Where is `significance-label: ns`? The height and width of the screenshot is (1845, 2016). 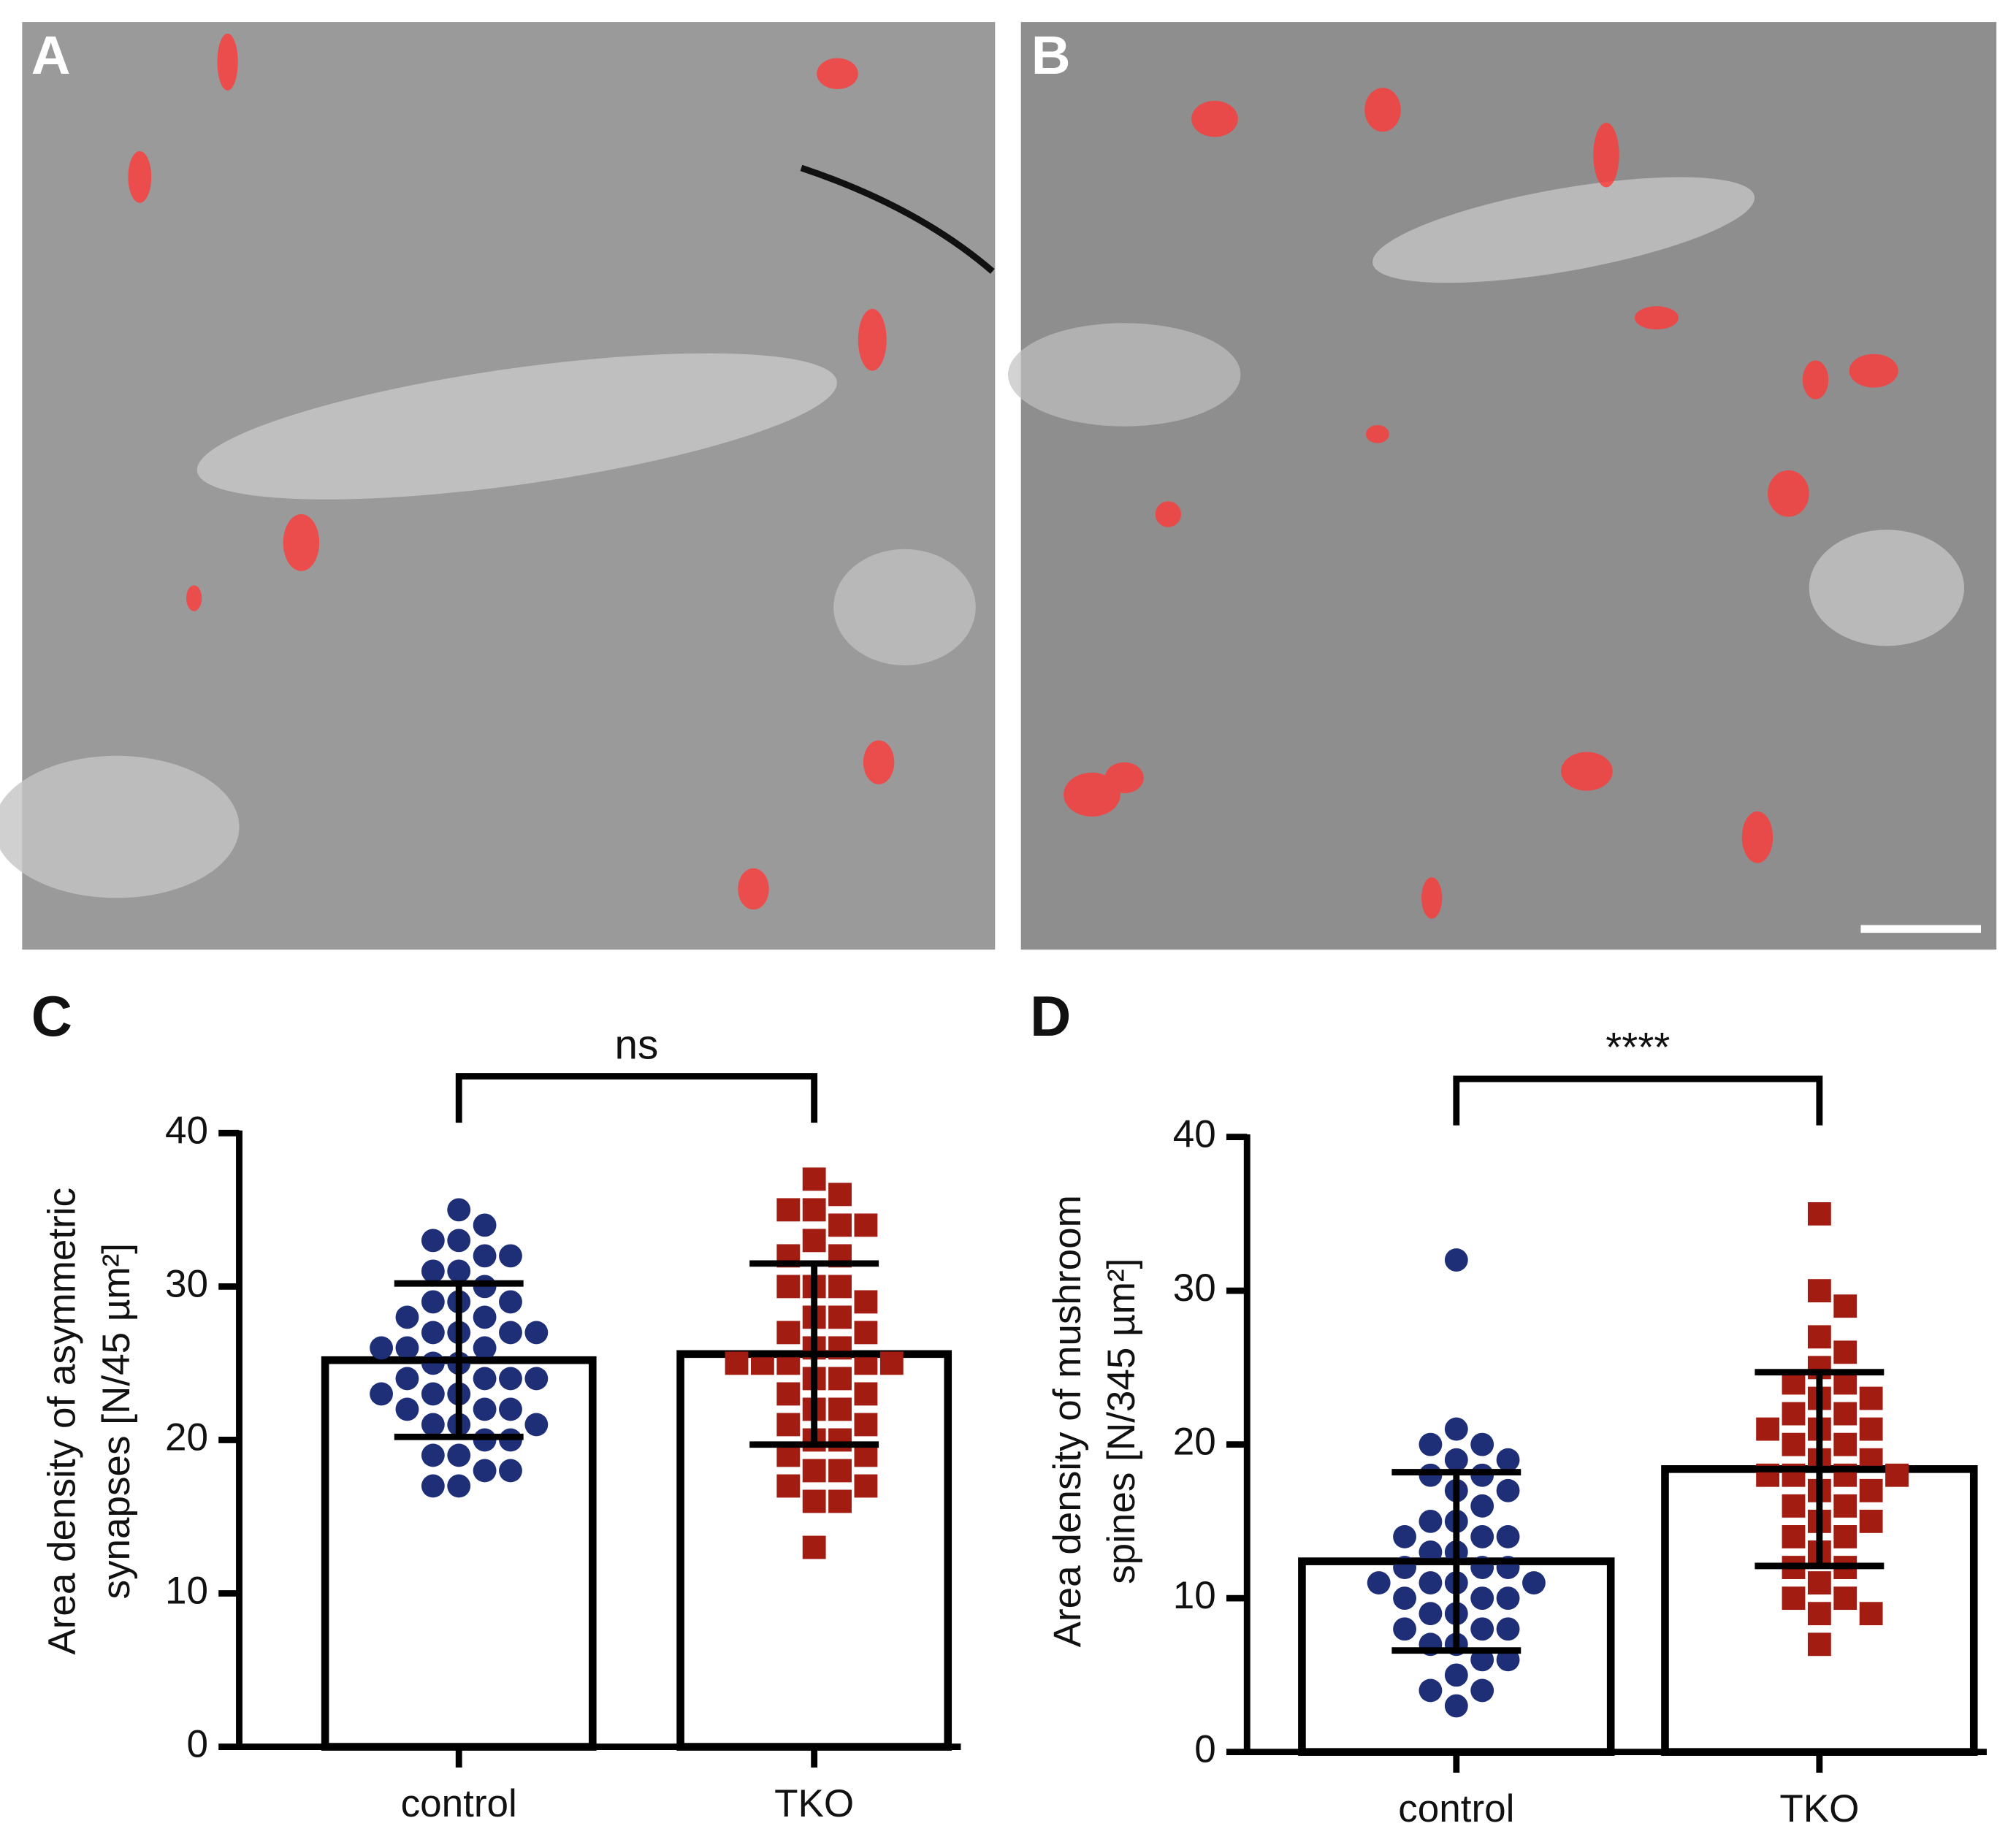
significance-label: ns is located at coordinates (637, 1045).